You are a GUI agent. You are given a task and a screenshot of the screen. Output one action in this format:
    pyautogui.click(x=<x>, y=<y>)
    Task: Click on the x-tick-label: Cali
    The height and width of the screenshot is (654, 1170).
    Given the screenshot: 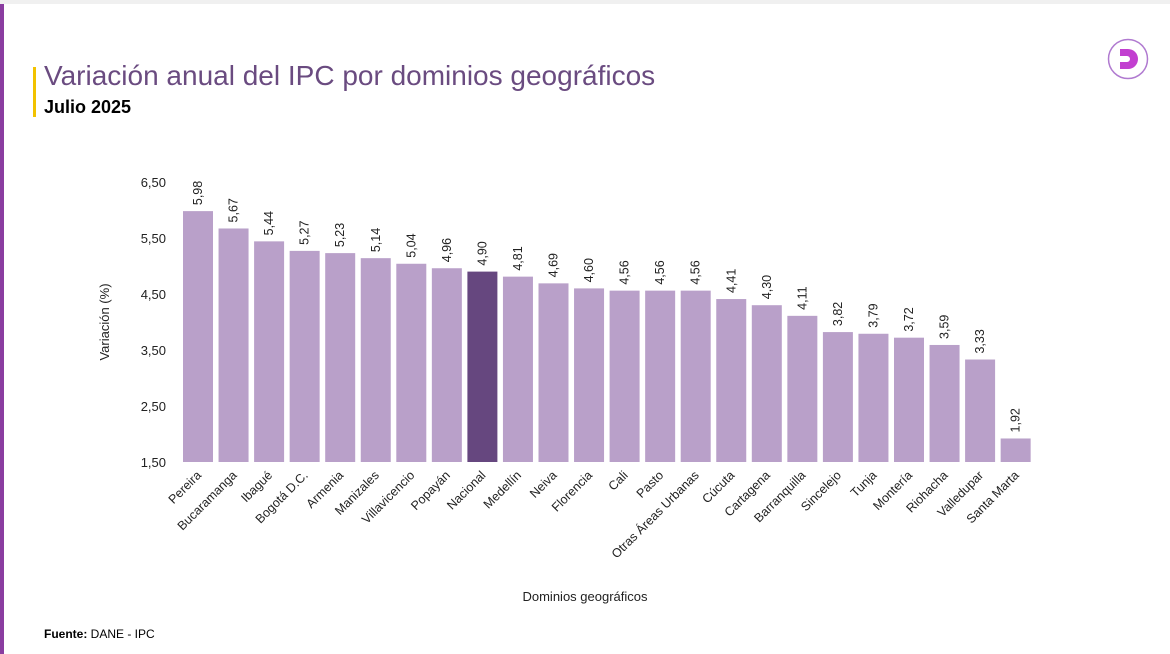 What is the action you would take?
    pyautogui.click(x=618, y=480)
    